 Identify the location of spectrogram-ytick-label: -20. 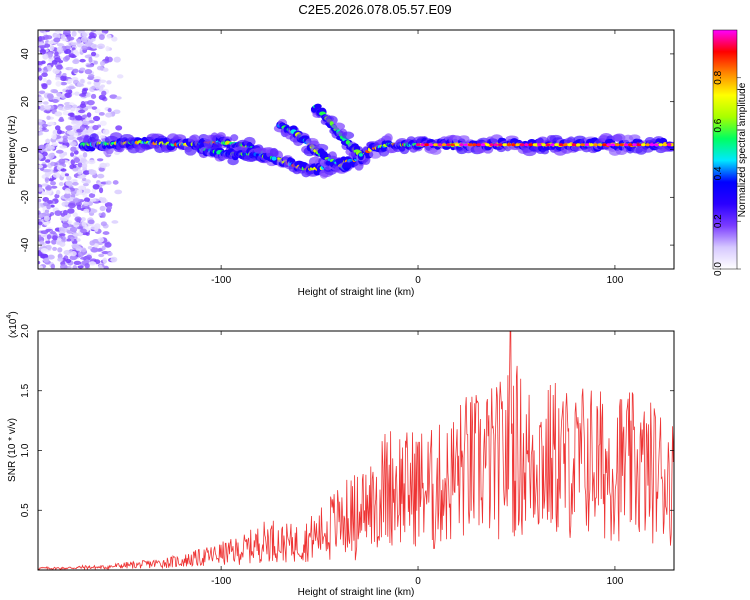
(25, 197).